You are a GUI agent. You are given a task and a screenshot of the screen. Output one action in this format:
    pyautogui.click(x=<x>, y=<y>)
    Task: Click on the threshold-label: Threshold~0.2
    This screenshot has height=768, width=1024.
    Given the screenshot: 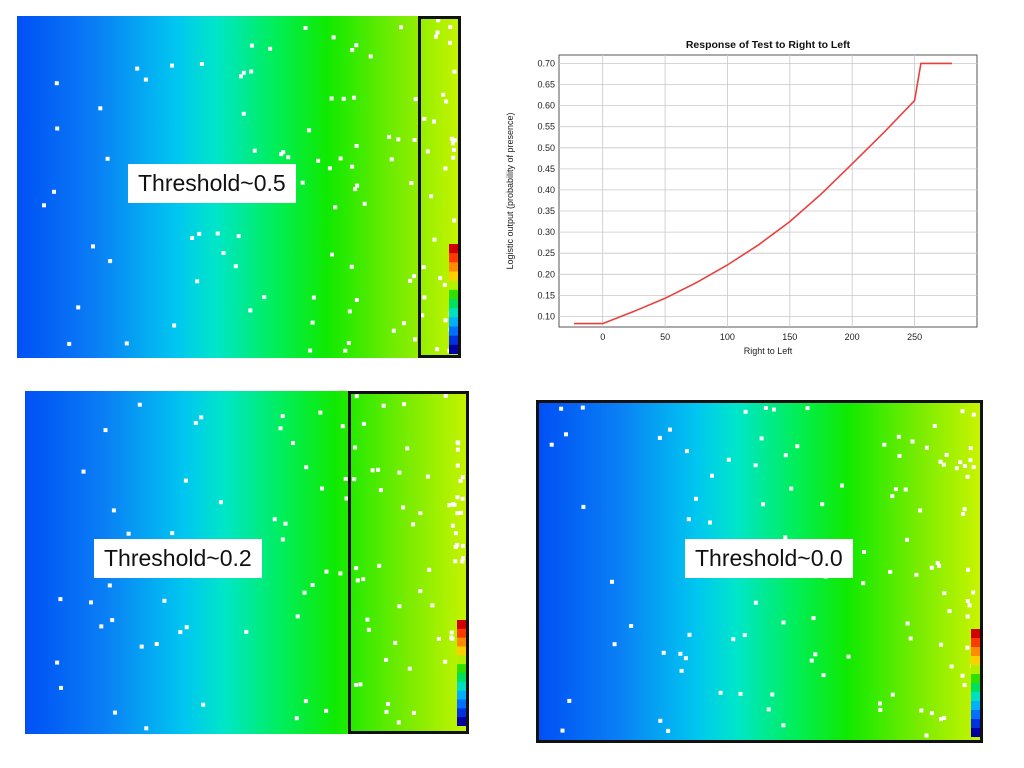 What is the action you would take?
    pyautogui.click(x=178, y=558)
    